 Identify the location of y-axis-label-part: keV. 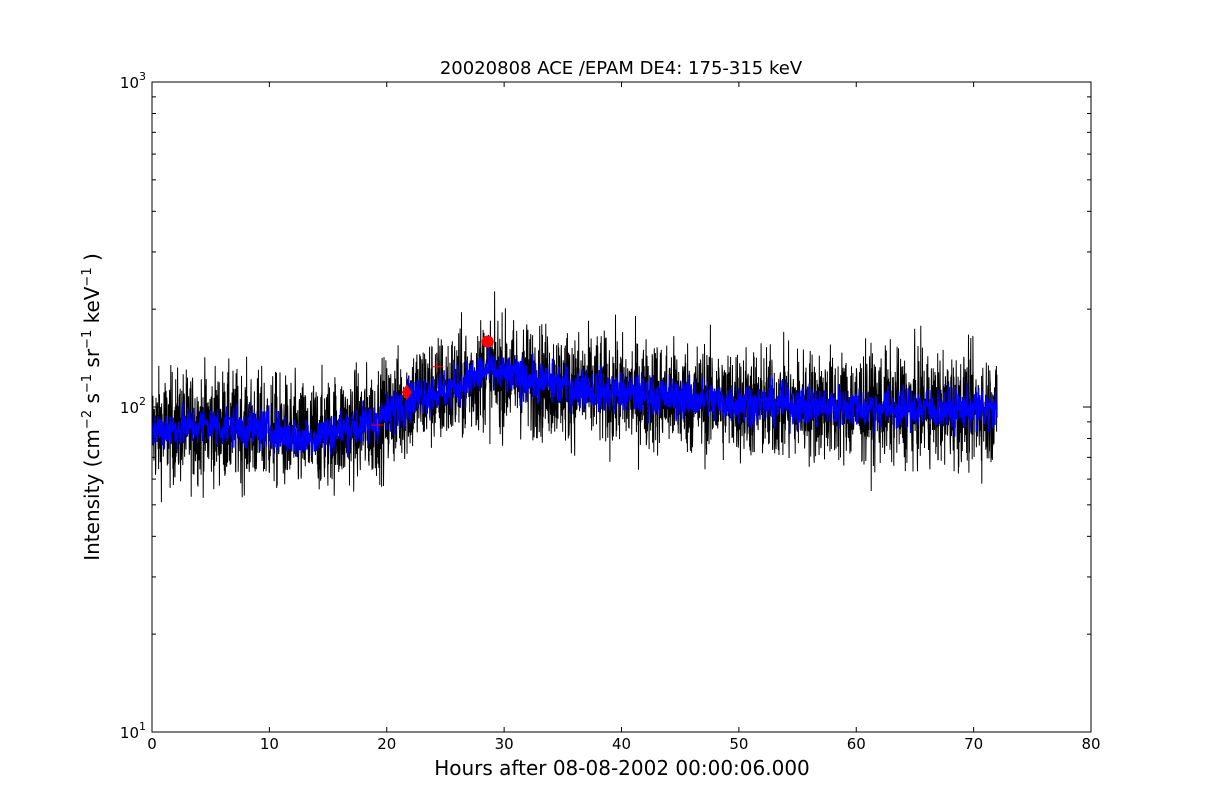
(92, 308).